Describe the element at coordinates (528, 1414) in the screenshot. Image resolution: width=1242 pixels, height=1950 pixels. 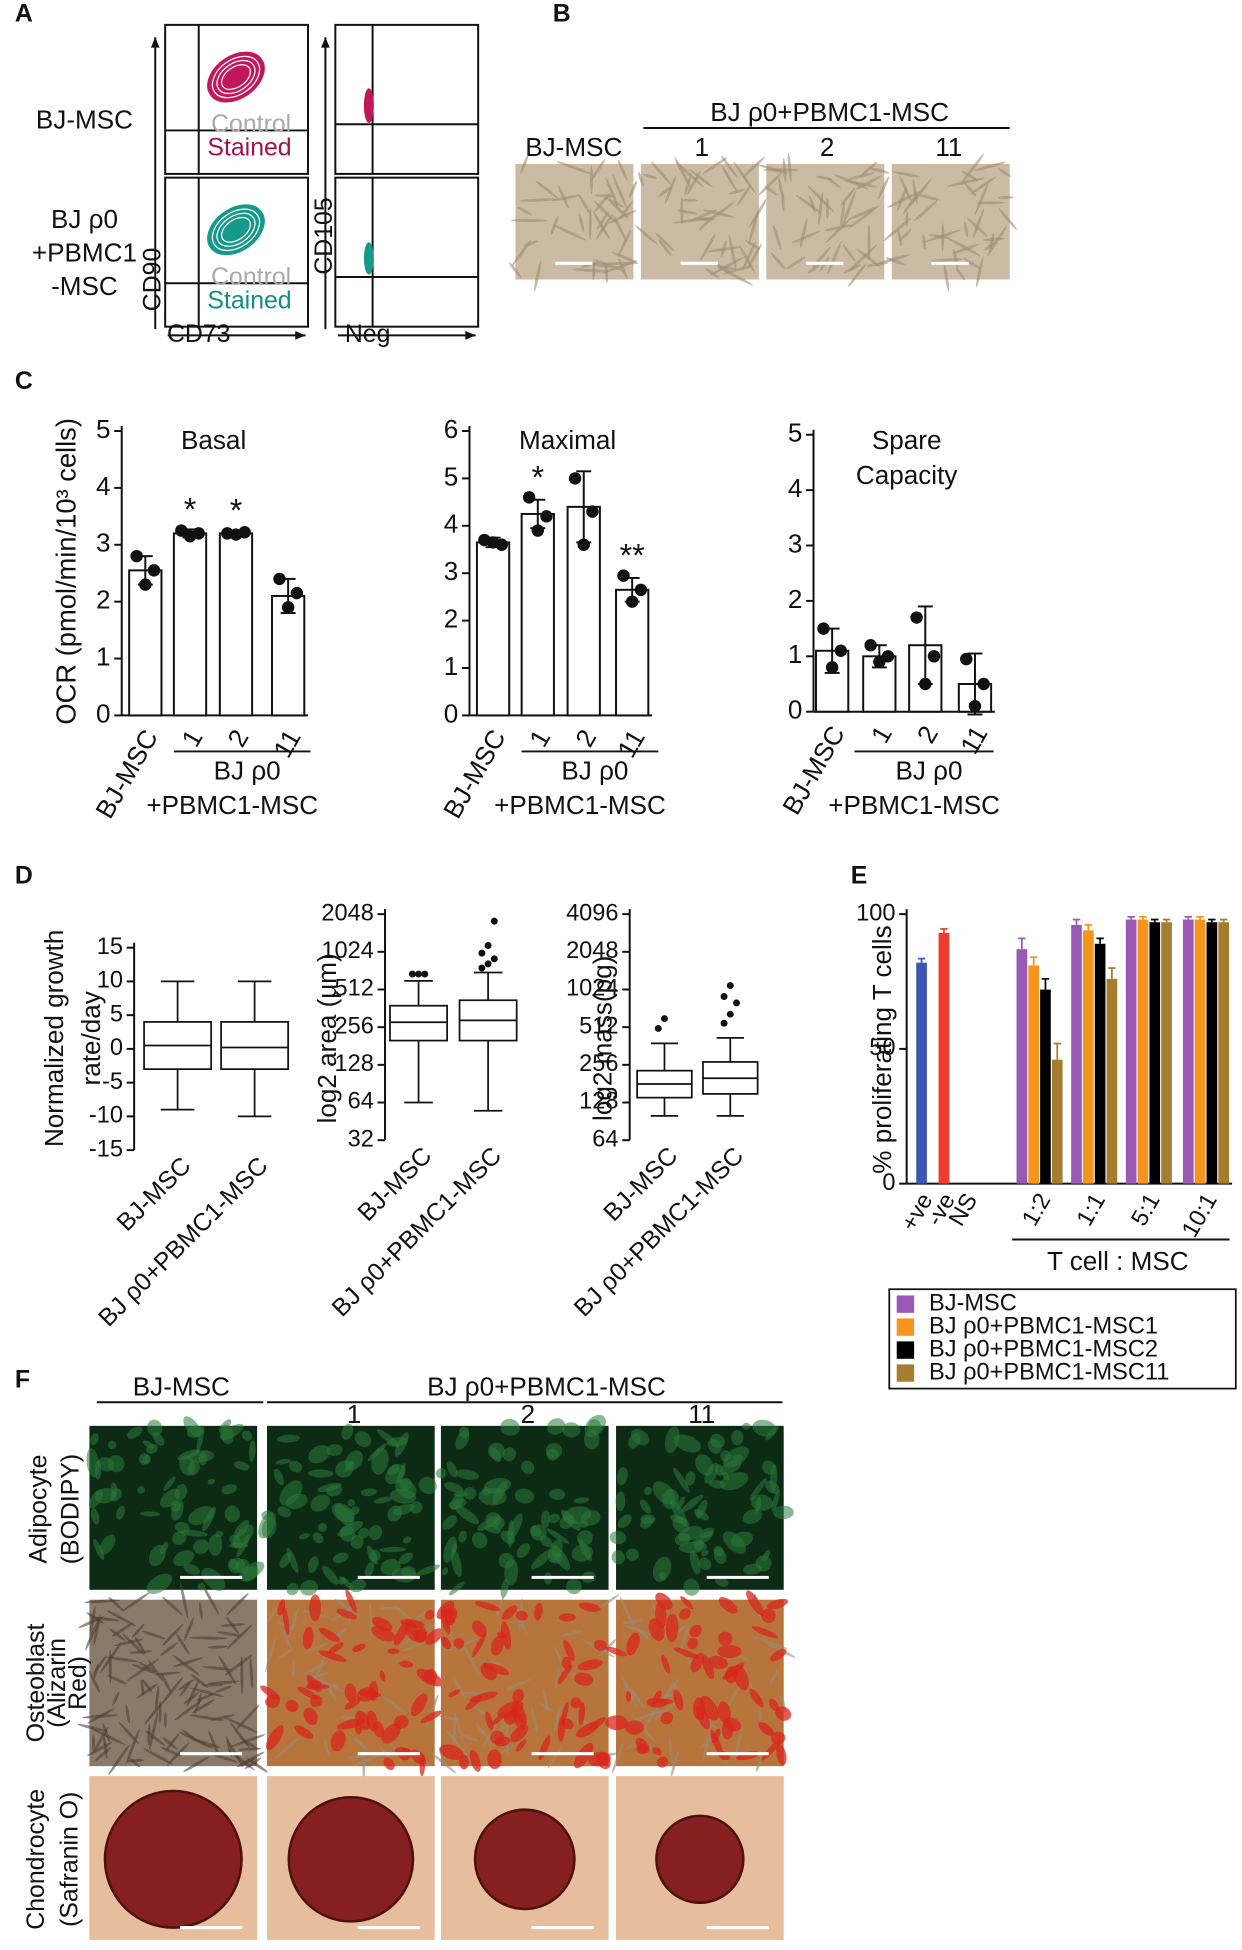
I see `label: 2` at that location.